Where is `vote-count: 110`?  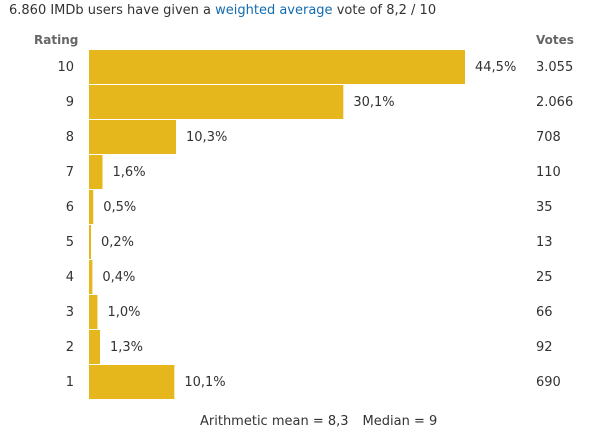 vote-count: 110 is located at coordinates (548, 172).